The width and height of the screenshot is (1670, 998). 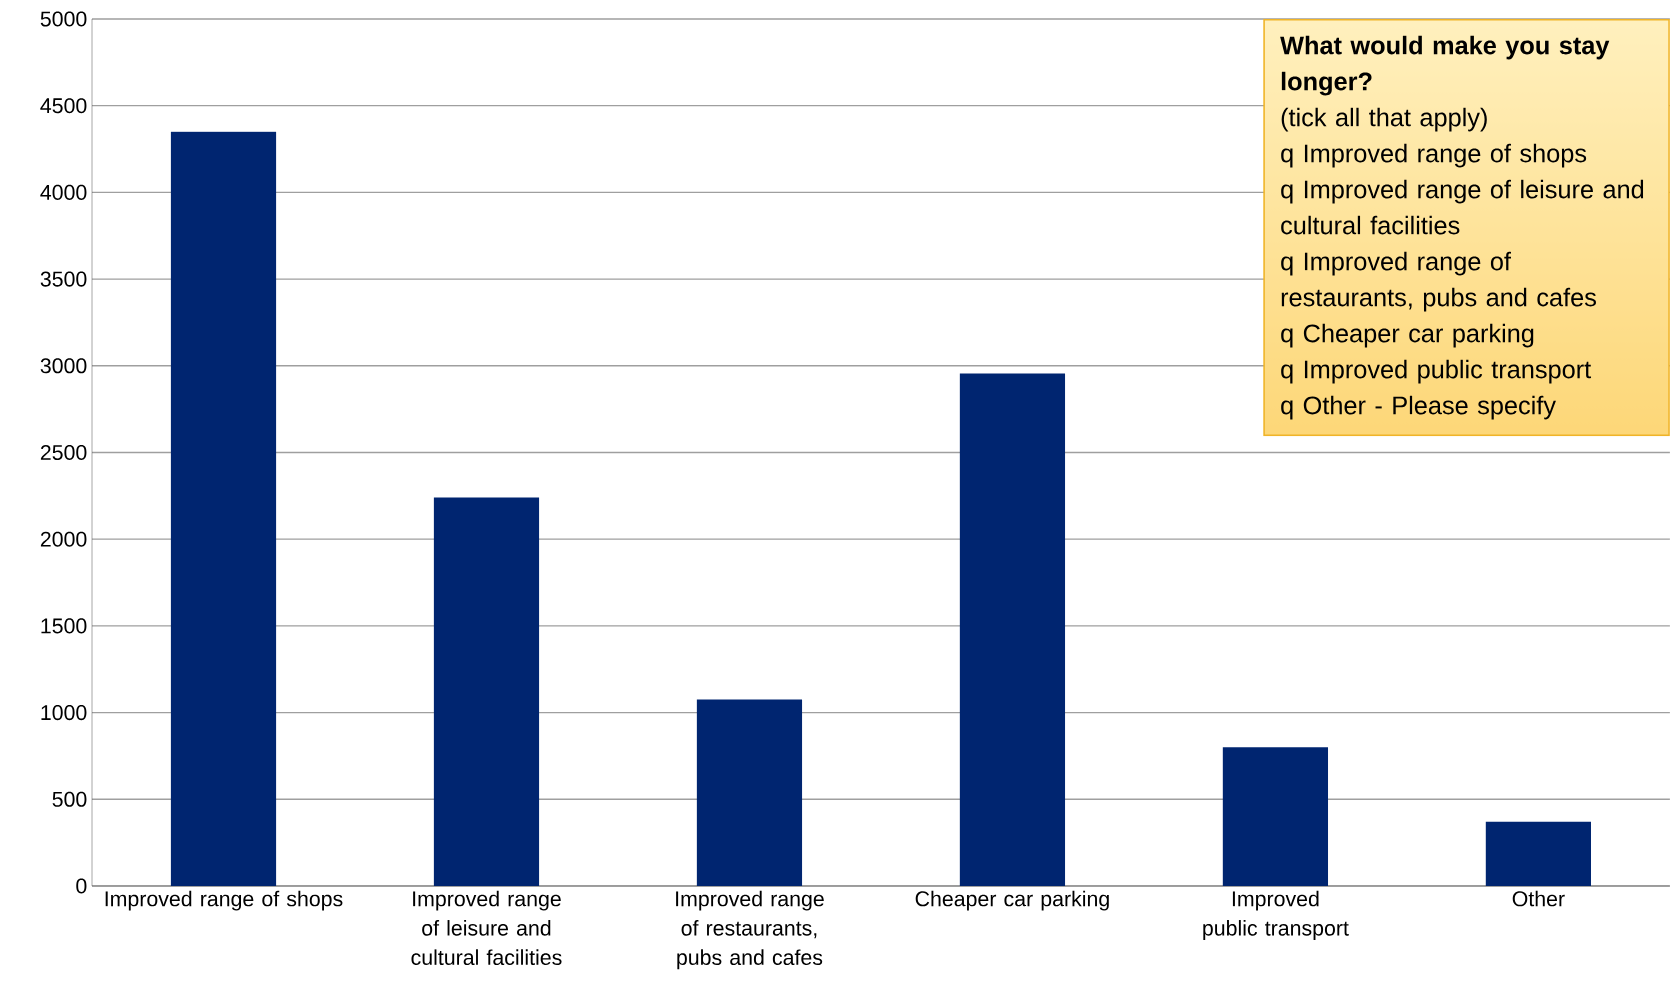 I want to click on y-tick-label: 0, so click(x=81, y=886).